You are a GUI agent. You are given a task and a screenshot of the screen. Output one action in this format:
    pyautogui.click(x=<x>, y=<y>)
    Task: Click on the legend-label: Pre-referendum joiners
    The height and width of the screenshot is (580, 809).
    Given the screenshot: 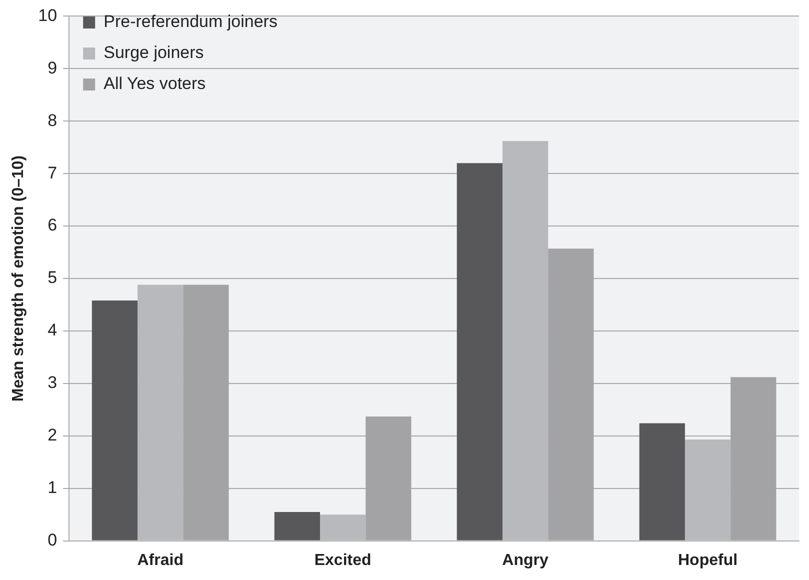 What is the action you would take?
    pyautogui.click(x=191, y=22)
    